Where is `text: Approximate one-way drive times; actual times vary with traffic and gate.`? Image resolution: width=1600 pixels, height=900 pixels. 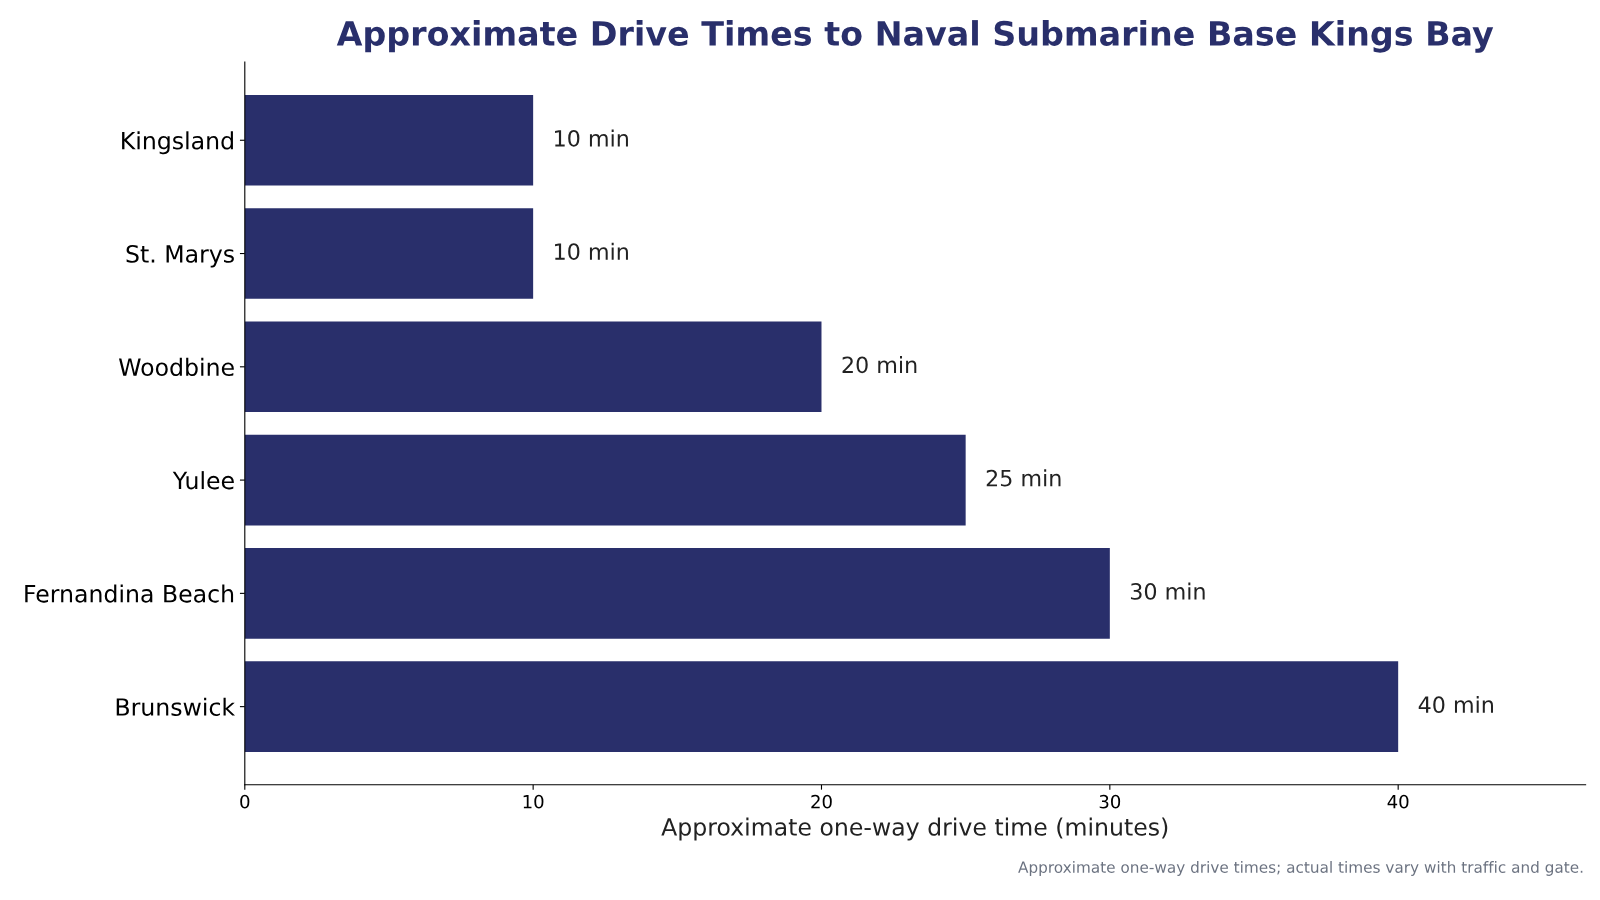
text: Approximate one-way drive times; actual times vary with traffic and gate. is located at coordinates (1300, 868).